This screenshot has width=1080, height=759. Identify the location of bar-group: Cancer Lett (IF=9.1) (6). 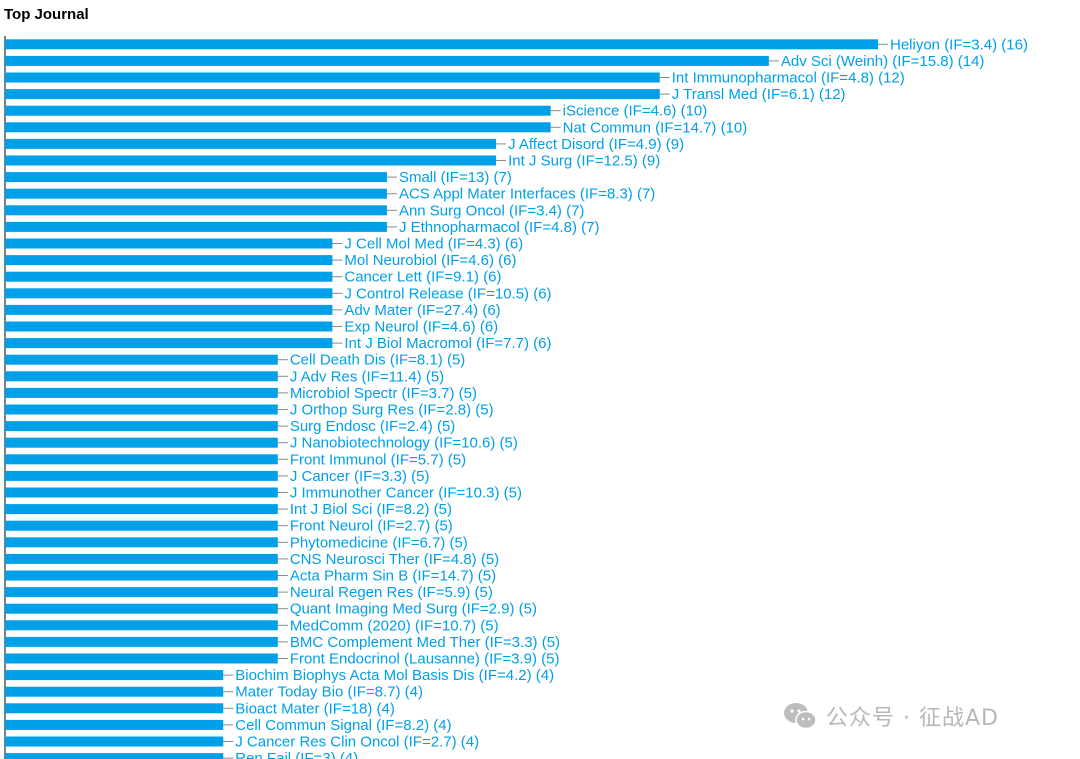
(253, 277).